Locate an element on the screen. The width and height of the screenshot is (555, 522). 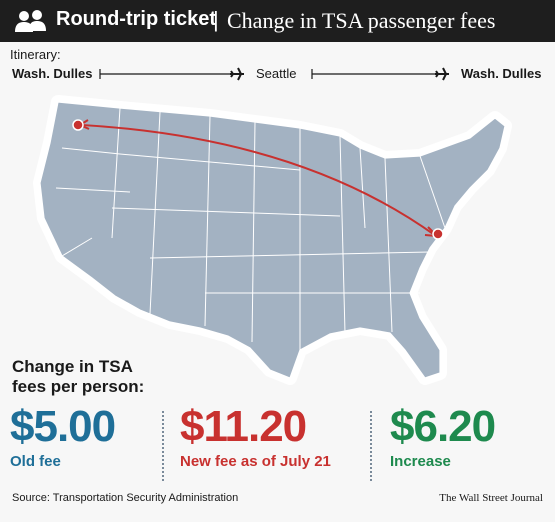
route-line is located at coordinates (259, 180).